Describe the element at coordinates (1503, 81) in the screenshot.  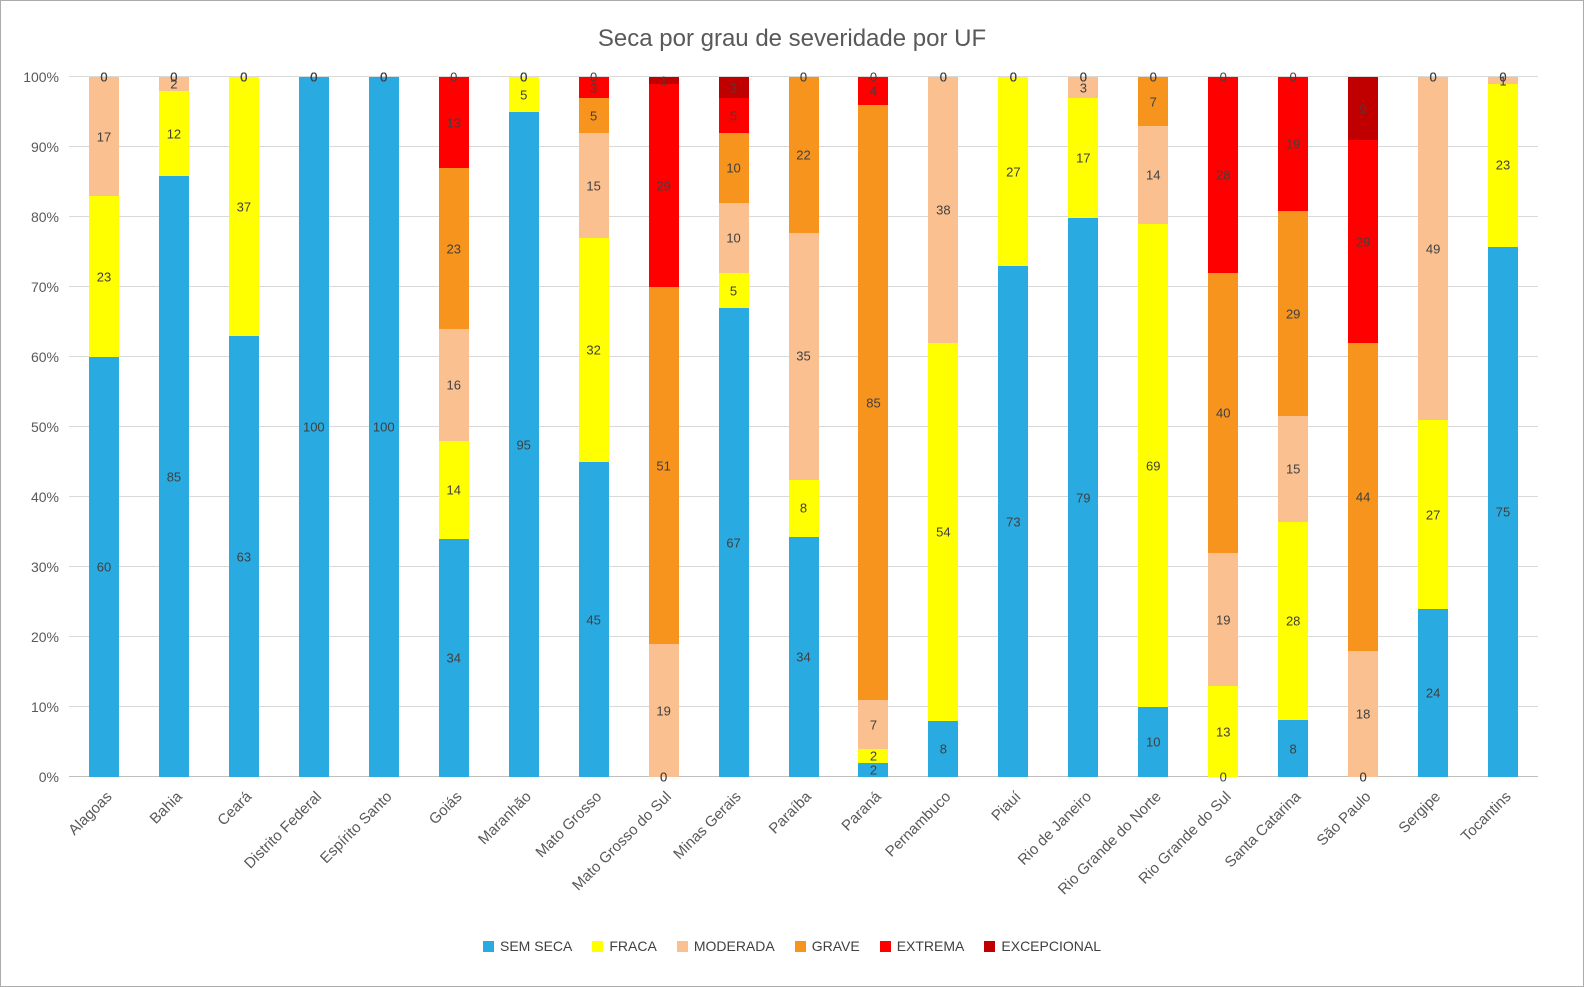
I see `data-label: 1` at that location.